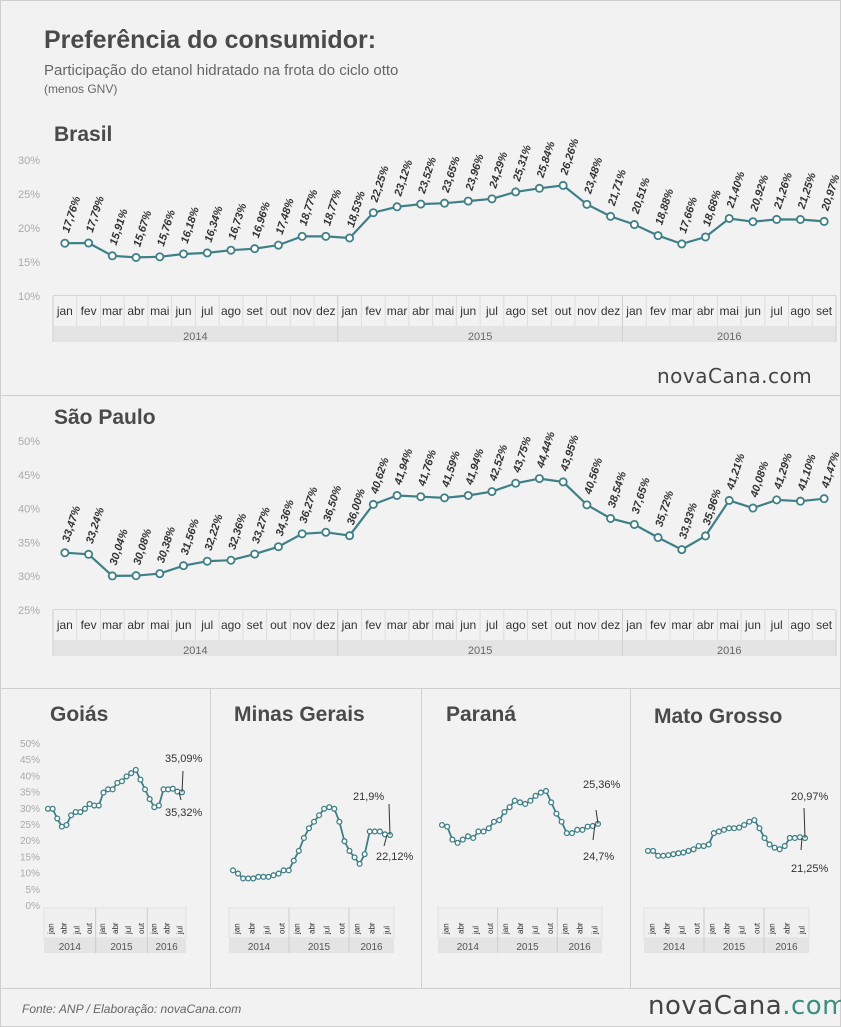 Image resolution: width=841 pixels, height=1027 pixels. I want to click on brasil-data-label: 15,67%, so click(142, 228).